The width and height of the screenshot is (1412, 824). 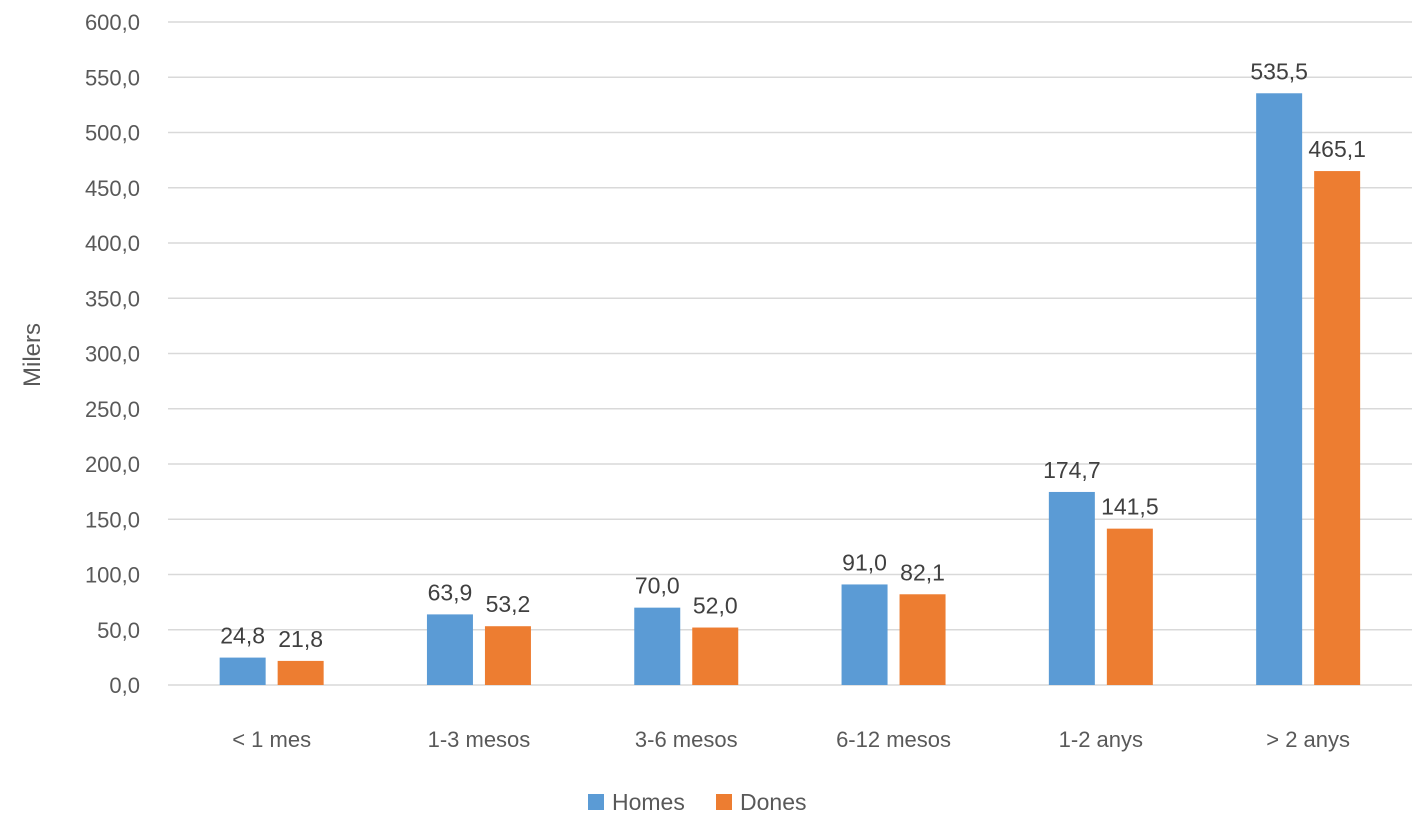 What do you see at coordinates (893, 739) in the screenshot?
I see `x-category-label: 6-12 mesos` at bounding box center [893, 739].